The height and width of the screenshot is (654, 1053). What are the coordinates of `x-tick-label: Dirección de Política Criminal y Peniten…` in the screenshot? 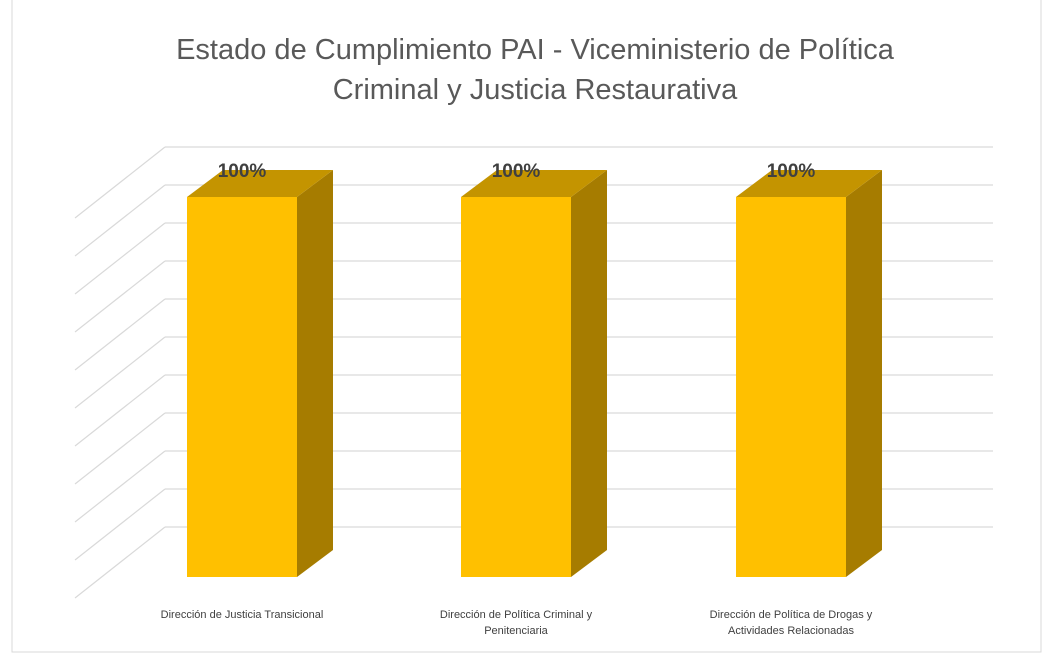 It's located at (516, 623).